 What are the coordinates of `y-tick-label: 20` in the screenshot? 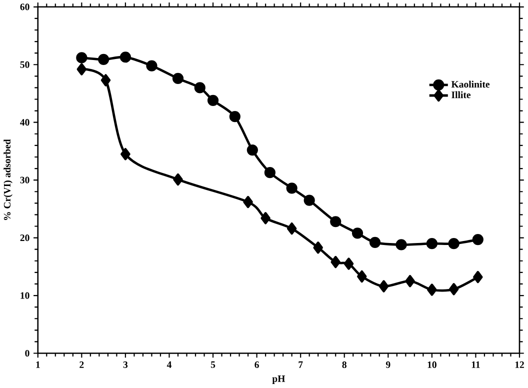 It's located at (25, 238).